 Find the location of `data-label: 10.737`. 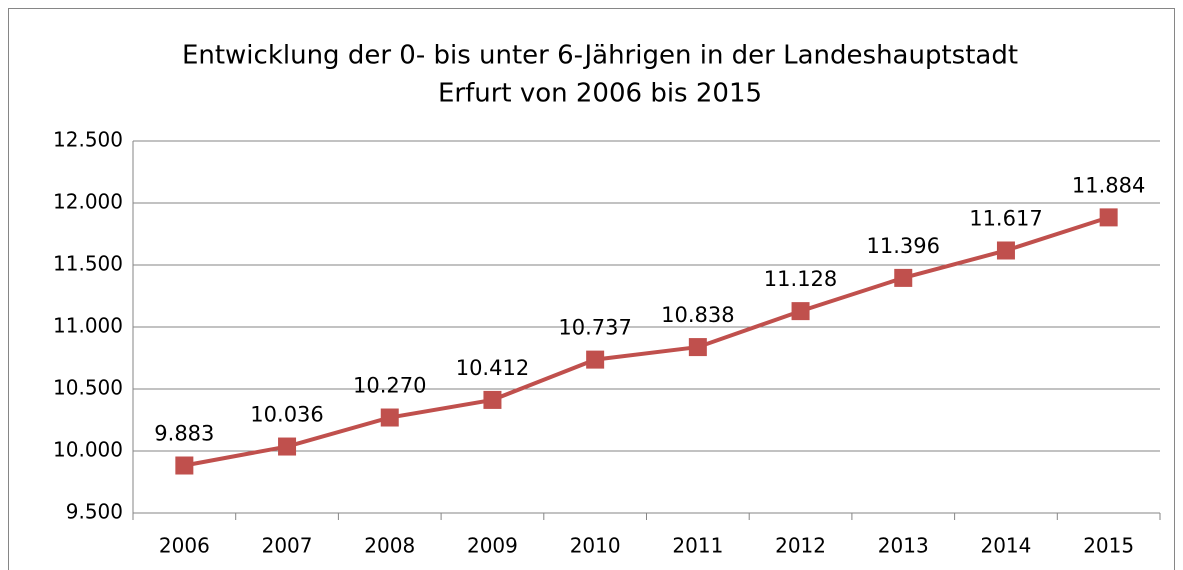

data-label: 10.737 is located at coordinates (594, 328).